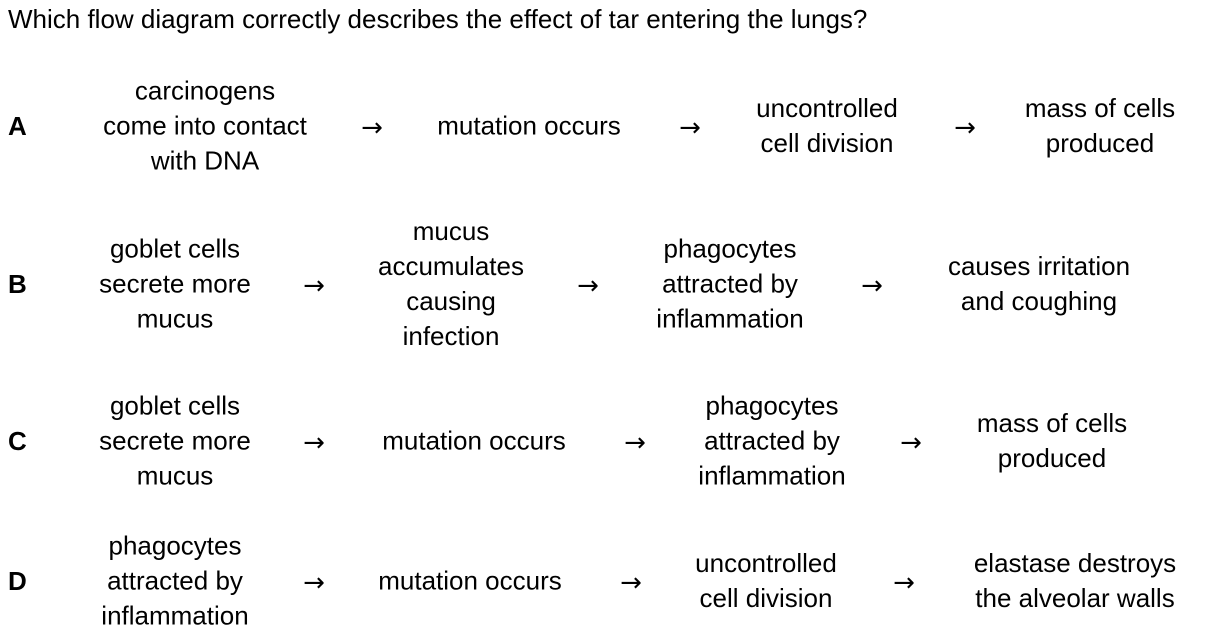 Image resolution: width=1206 pixels, height=634 pixels. I want to click on flow-step-a-4: mass of cells produced, so click(1100, 126).